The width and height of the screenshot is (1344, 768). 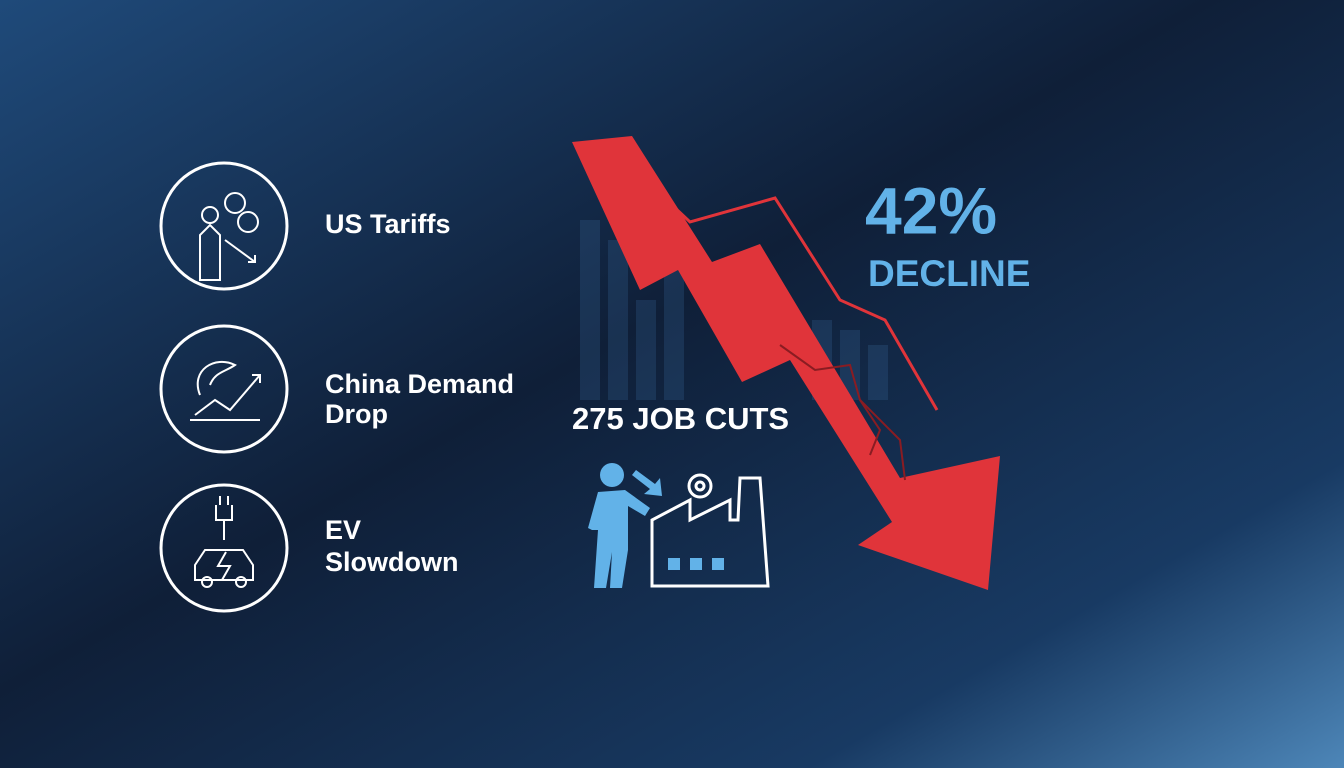 What do you see at coordinates (680, 418) in the screenshot?
I see `job-cuts-label: 275 JOB CUTS` at bounding box center [680, 418].